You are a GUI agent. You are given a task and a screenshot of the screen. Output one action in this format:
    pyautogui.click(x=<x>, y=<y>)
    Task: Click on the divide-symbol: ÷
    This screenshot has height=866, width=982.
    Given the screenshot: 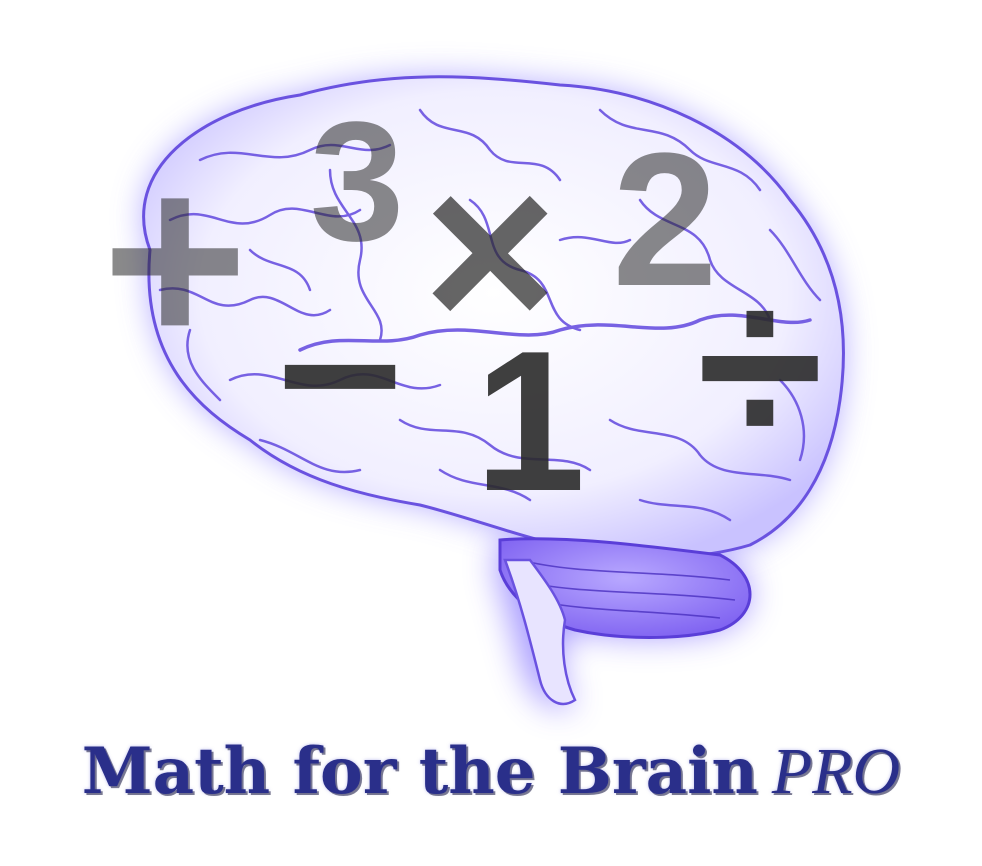 What is the action you would take?
    pyautogui.click(x=760, y=365)
    